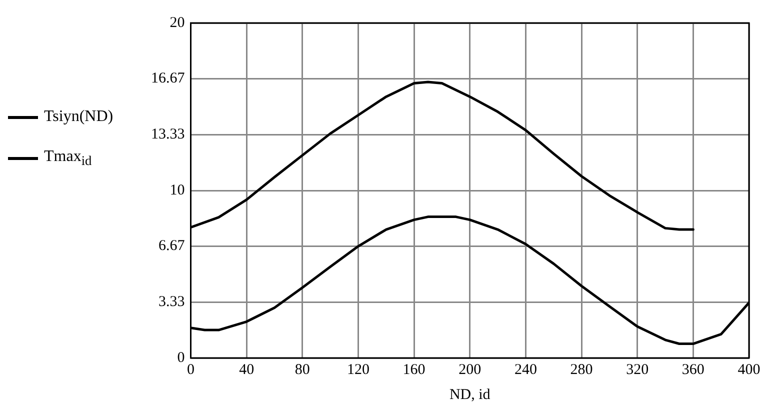 Image resolution: width=773 pixels, height=417 pixels. I want to click on x-tick-label: 360, so click(693, 370).